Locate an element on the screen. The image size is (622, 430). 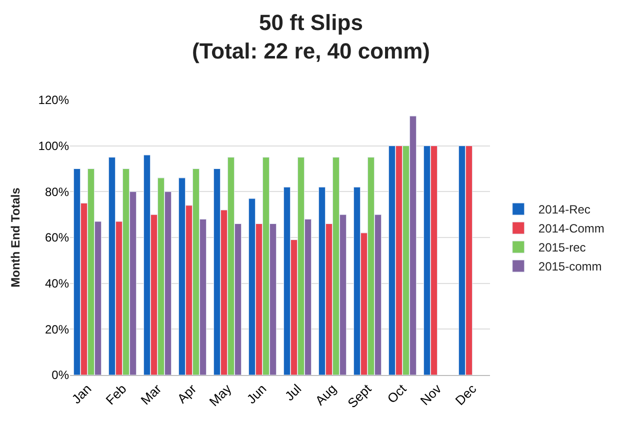
x-tick-label: Feb is located at coordinates (116, 394).